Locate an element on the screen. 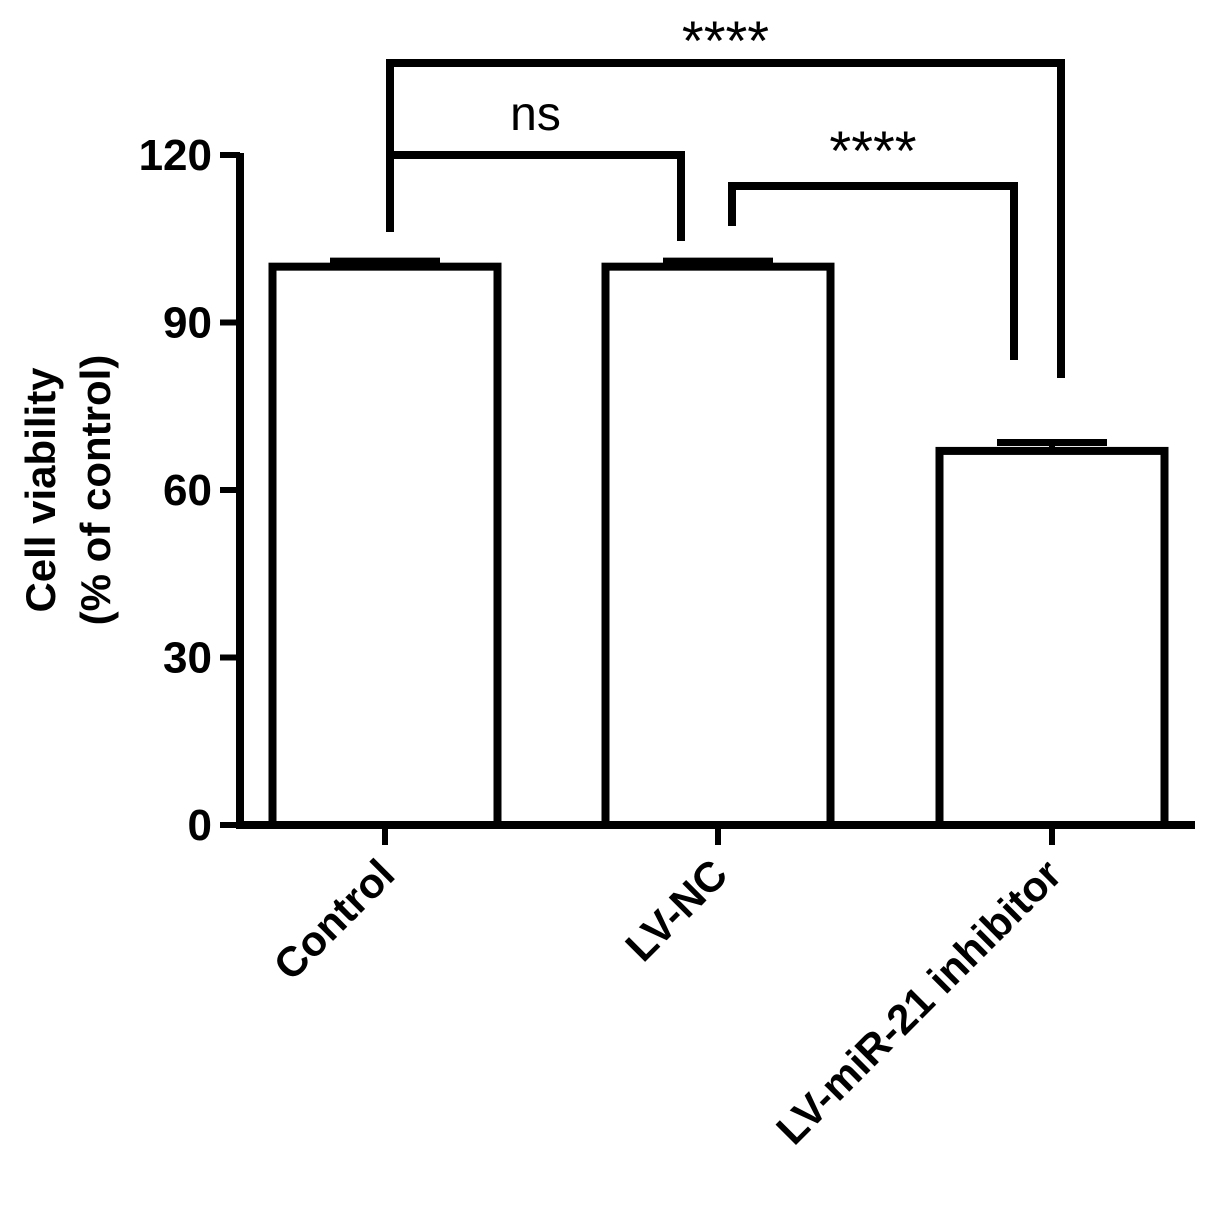 The height and width of the screenshot is (1224, 1205). significance-label: ns is located at coordinates (535, 114).